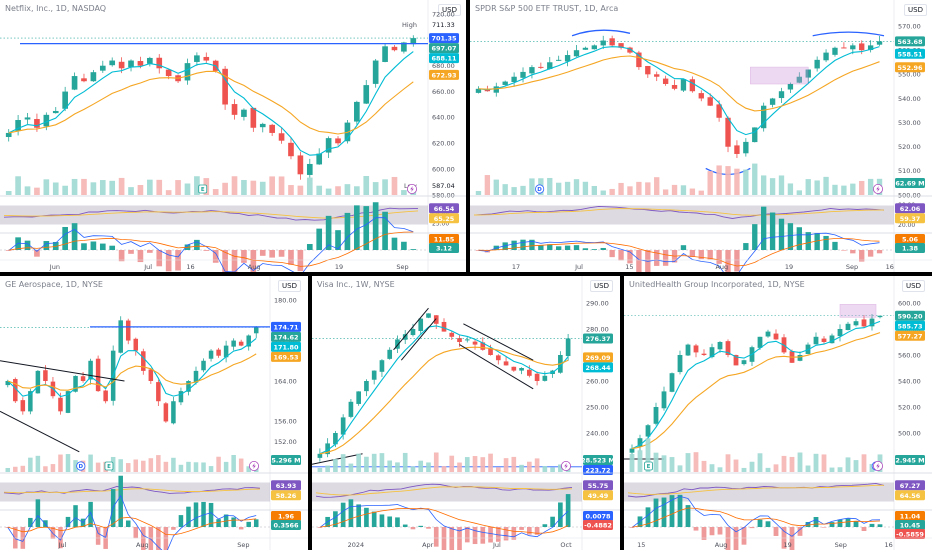 This screenshot has width=932, height=550. I want to click on price-tag-text: 552.96, so click(910, 68).